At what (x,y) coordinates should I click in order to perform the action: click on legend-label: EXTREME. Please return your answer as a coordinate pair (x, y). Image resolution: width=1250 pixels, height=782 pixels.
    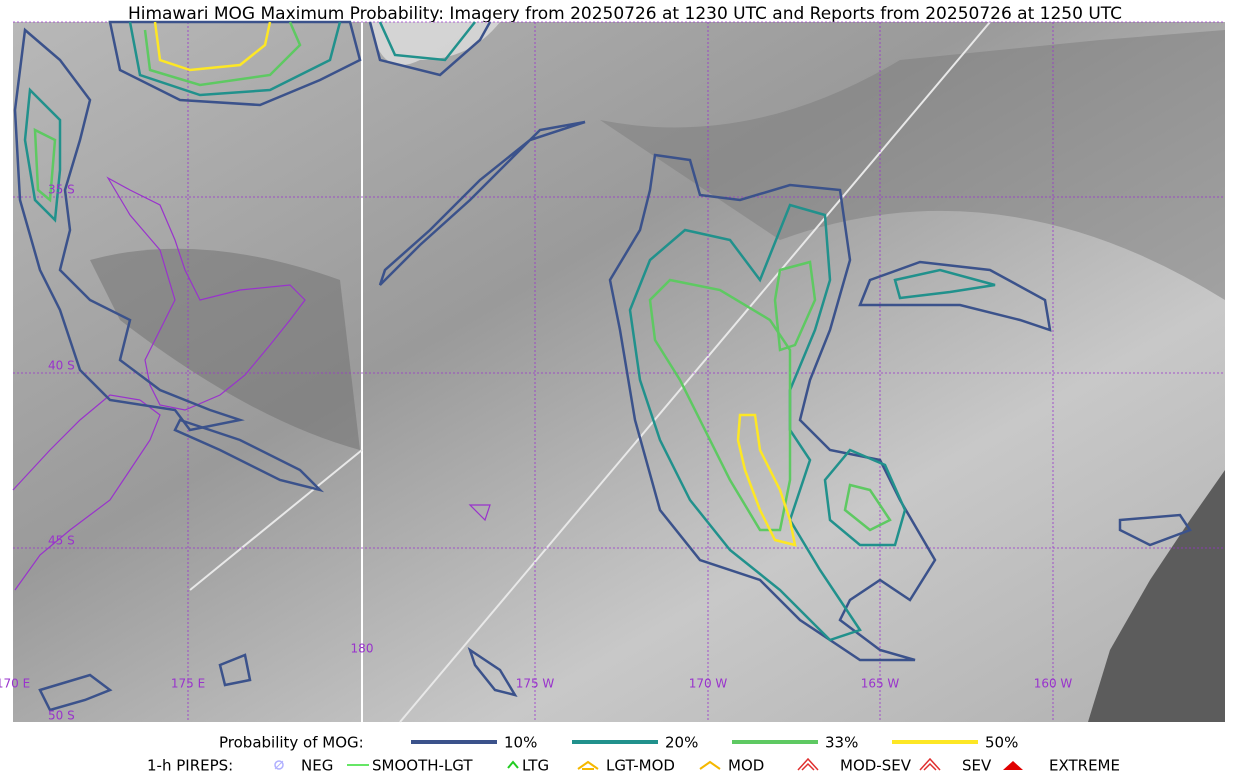
    Looking at the image, I should click on (1084, 766).